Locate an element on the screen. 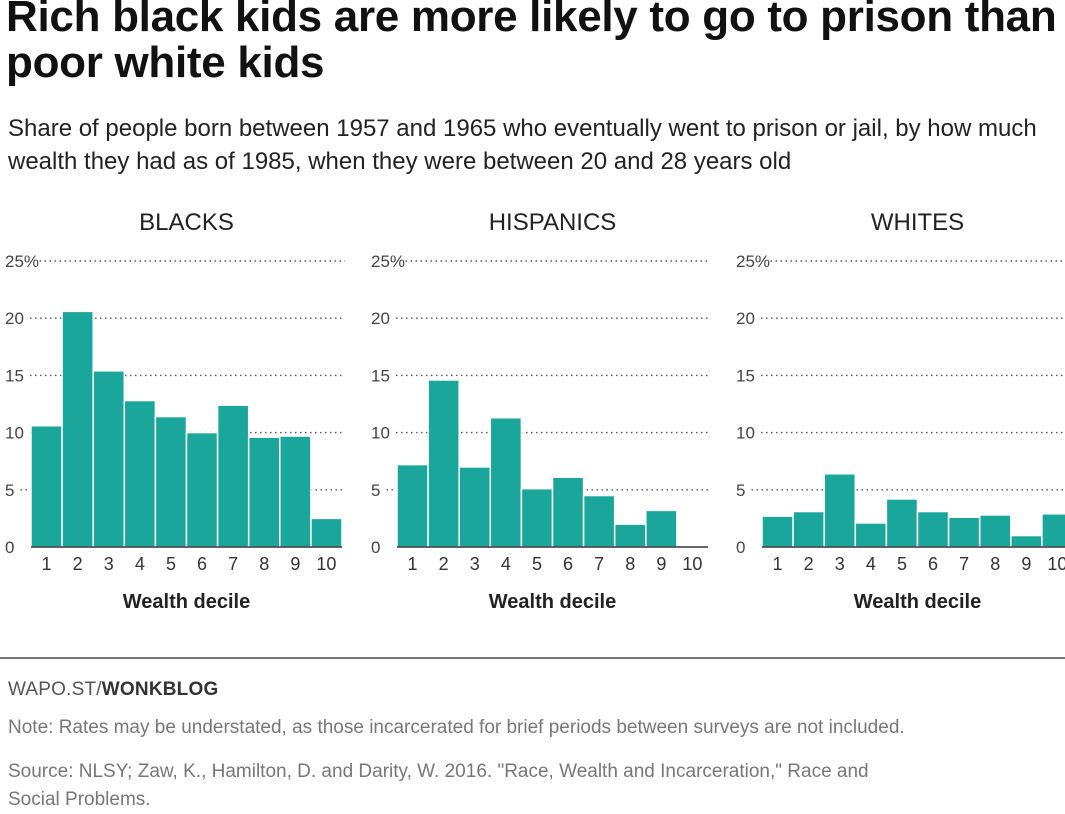  blacks-x-tick-label: 4 is located at coordinates (140, 564).